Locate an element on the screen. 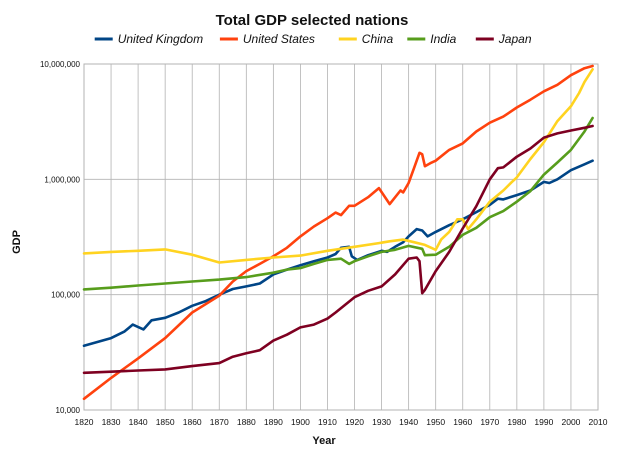 The height and width of the screenshot is (460, 625). legend-label: India is located at coordinates (443, 39).